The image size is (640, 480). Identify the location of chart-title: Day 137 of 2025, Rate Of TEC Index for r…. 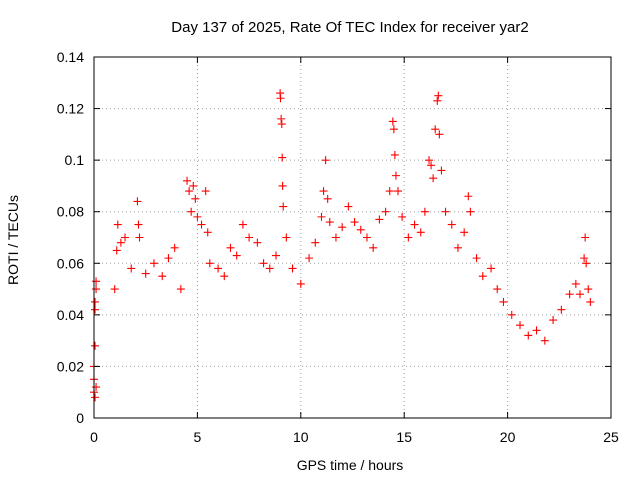
(349, 27).